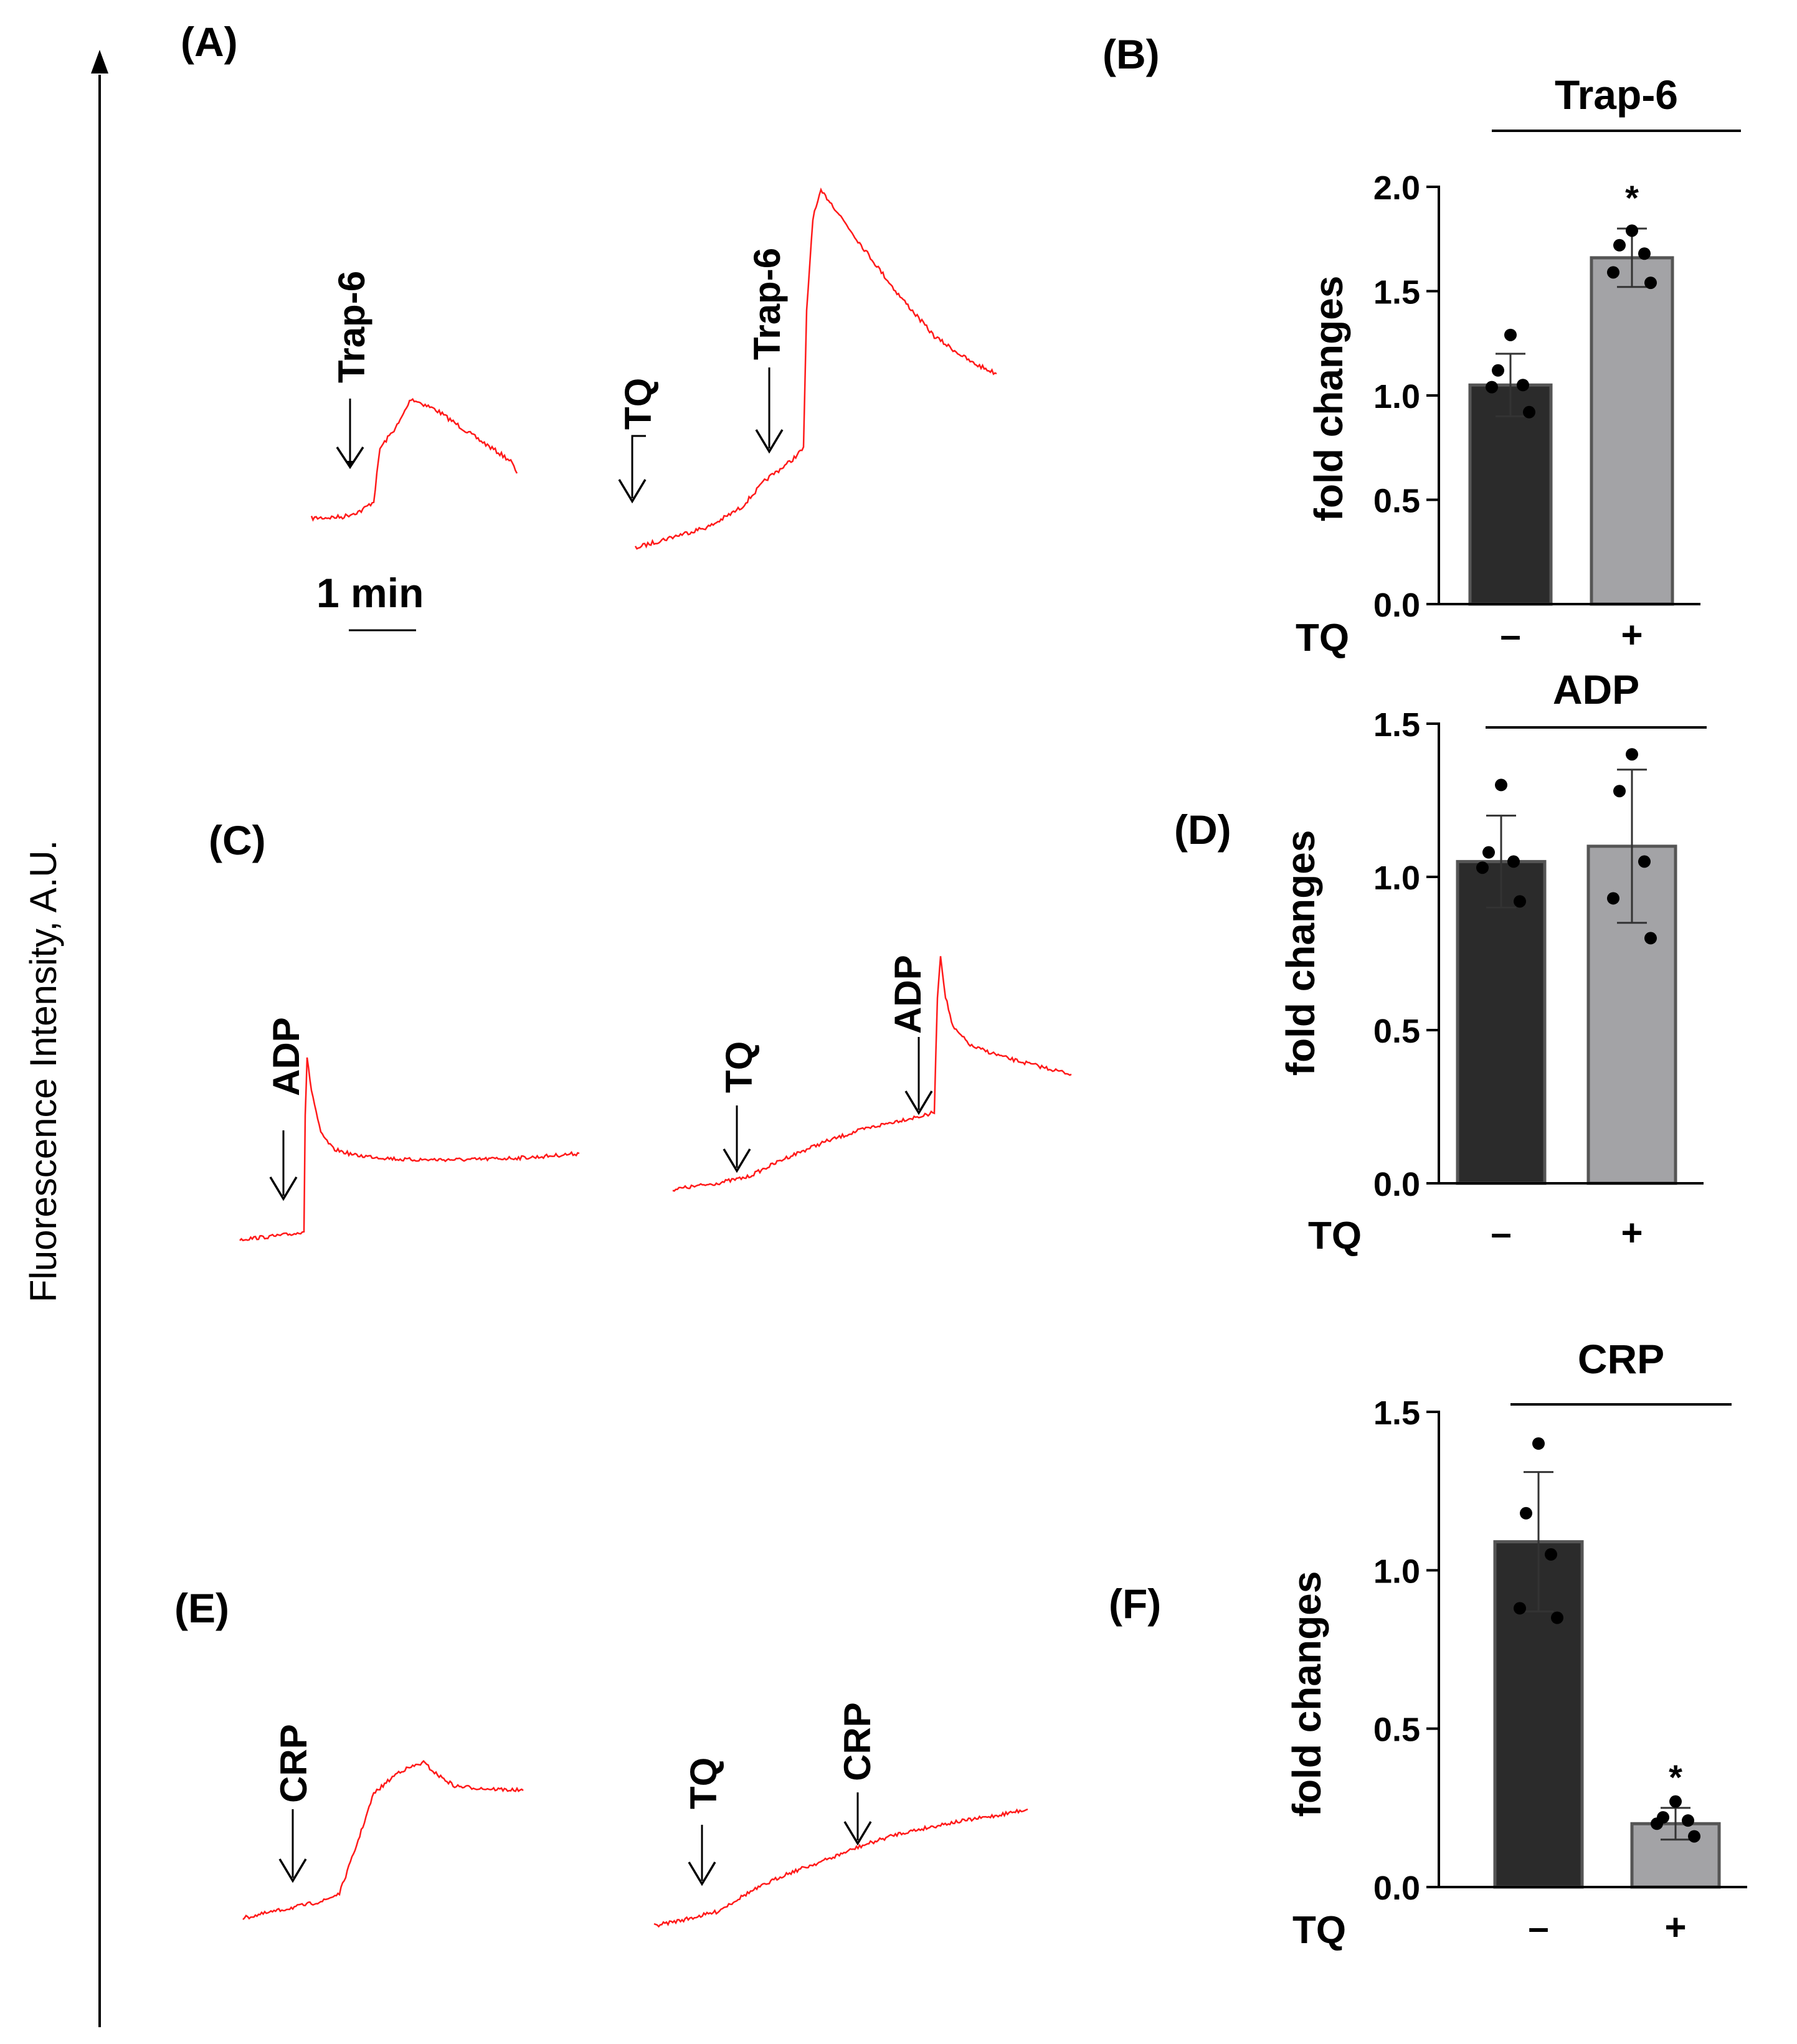 Image resolution: width=1797 pixels, height=2044 pixels. What do you see at coordinates (1396, 1572) in the screenshot?
I see `chart-f-ytick-label-2: 1.0` at bounding box center [1396, 1572].